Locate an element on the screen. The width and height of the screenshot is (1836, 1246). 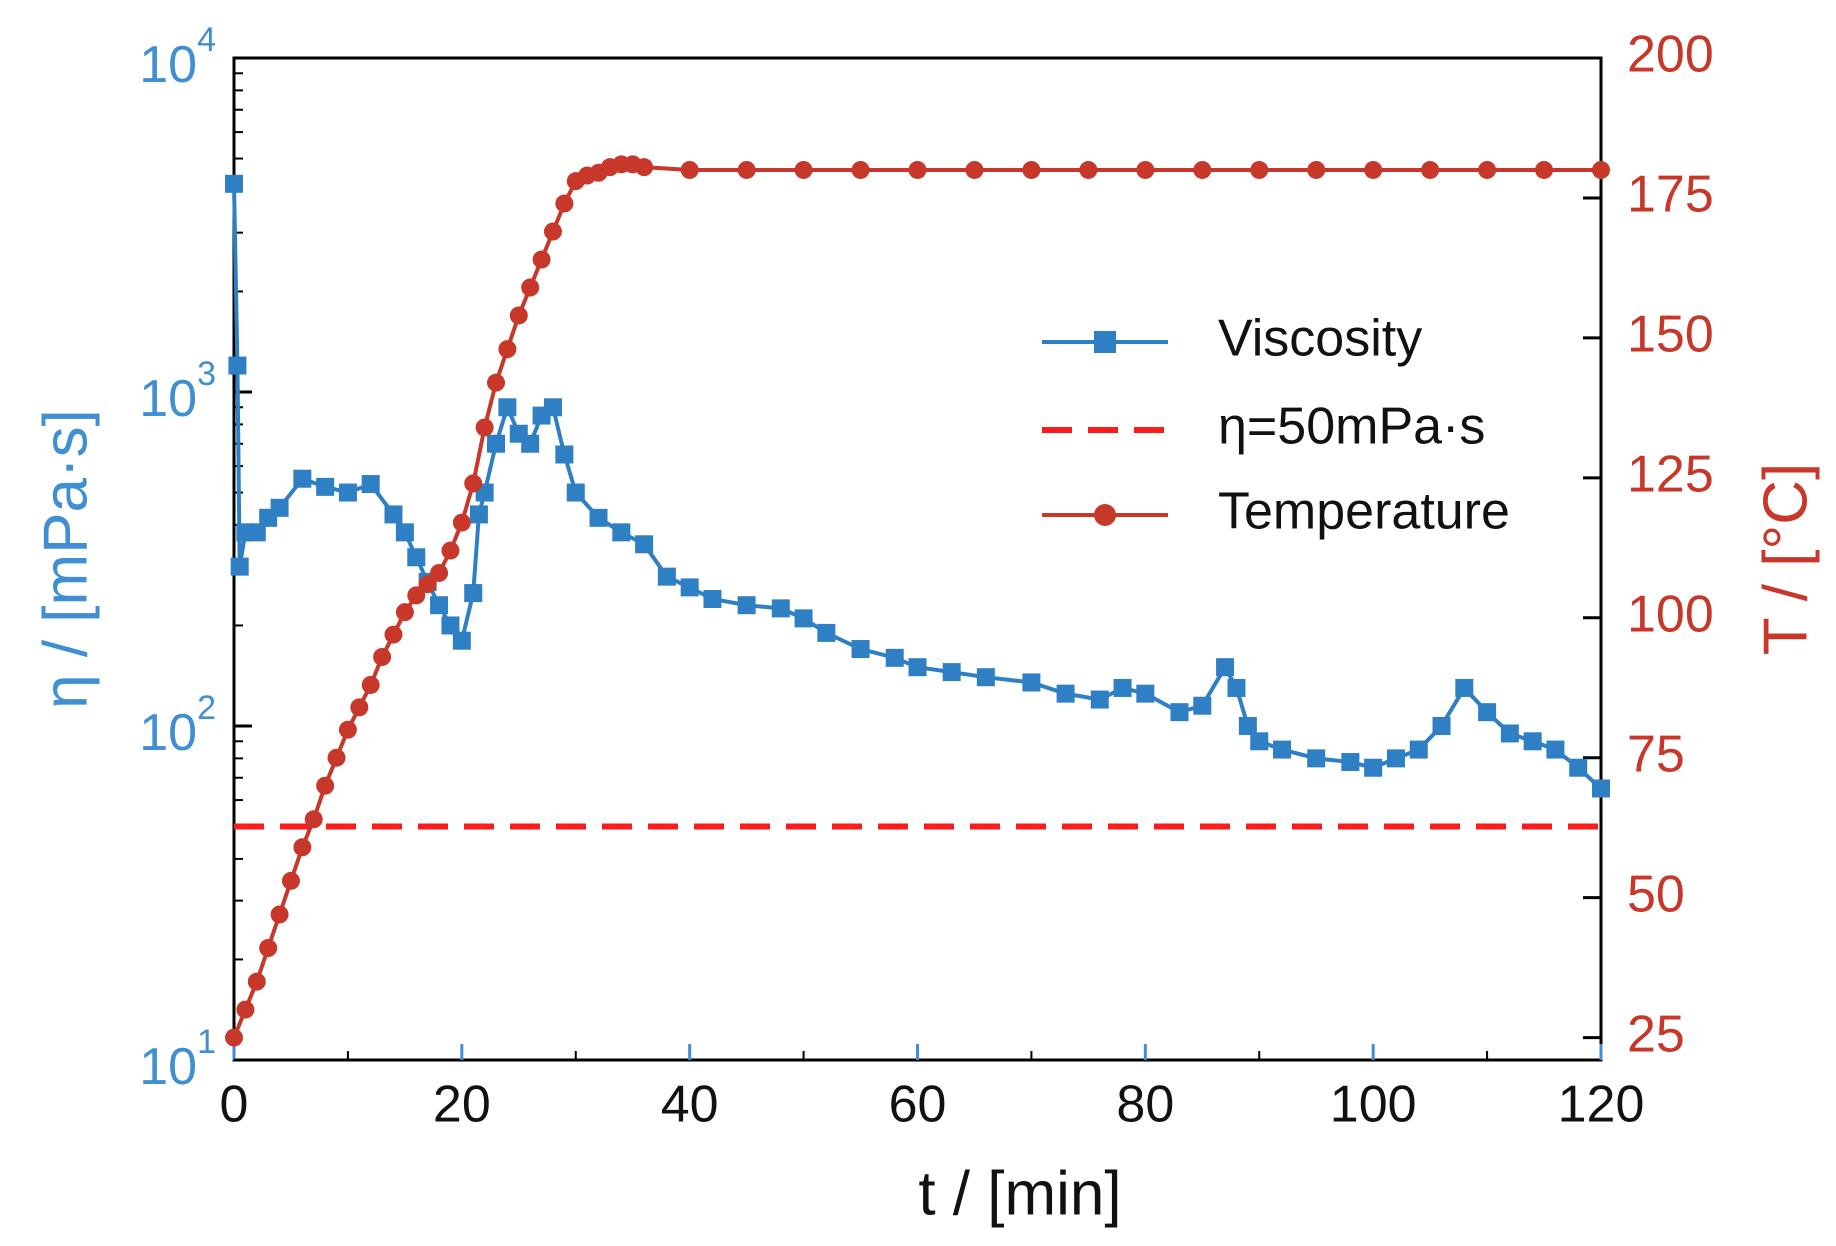
y-tick-label: 104 is located at coordinates (177, 57).